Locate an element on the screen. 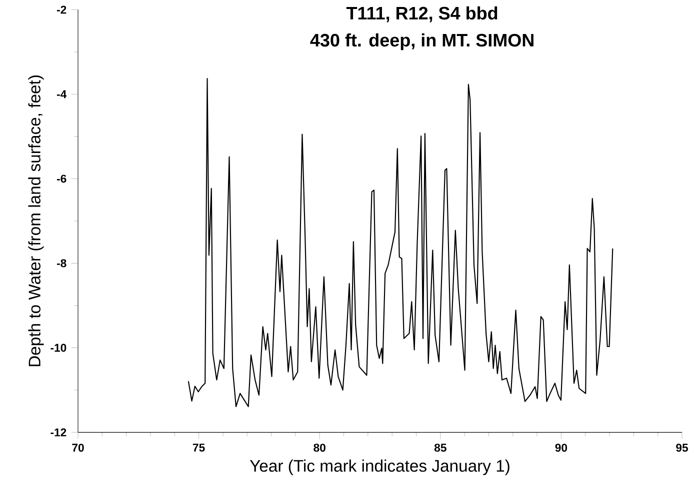 This screenshot has width=699, height=499. x-tick-label: 75 is located at coordinates (198, 448).